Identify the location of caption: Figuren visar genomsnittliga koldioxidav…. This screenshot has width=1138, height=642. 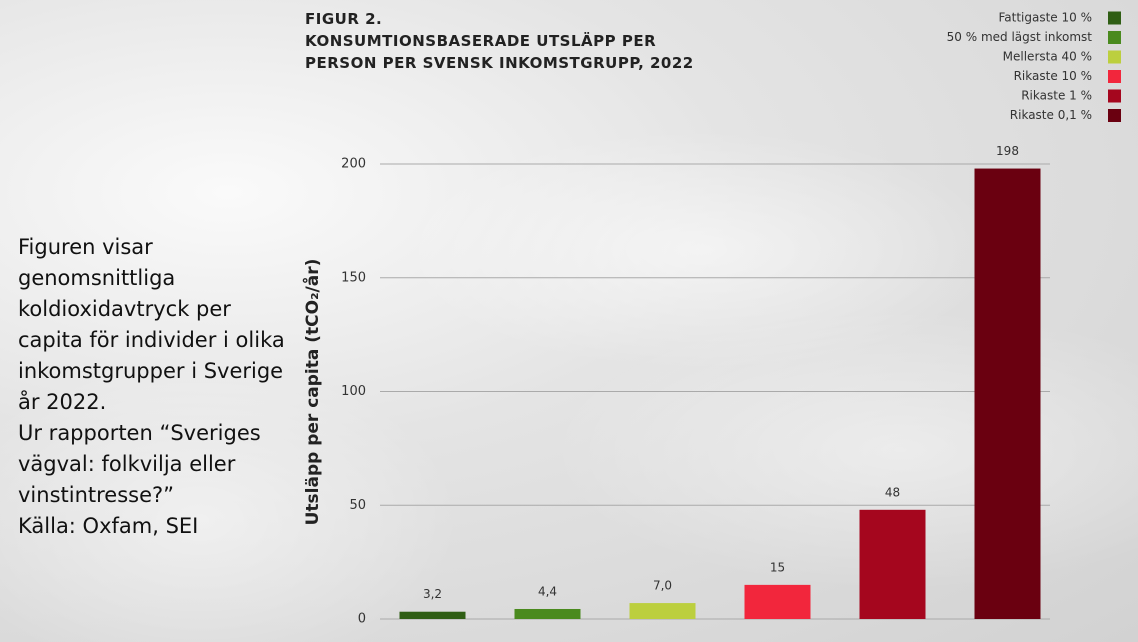
(154, 387).